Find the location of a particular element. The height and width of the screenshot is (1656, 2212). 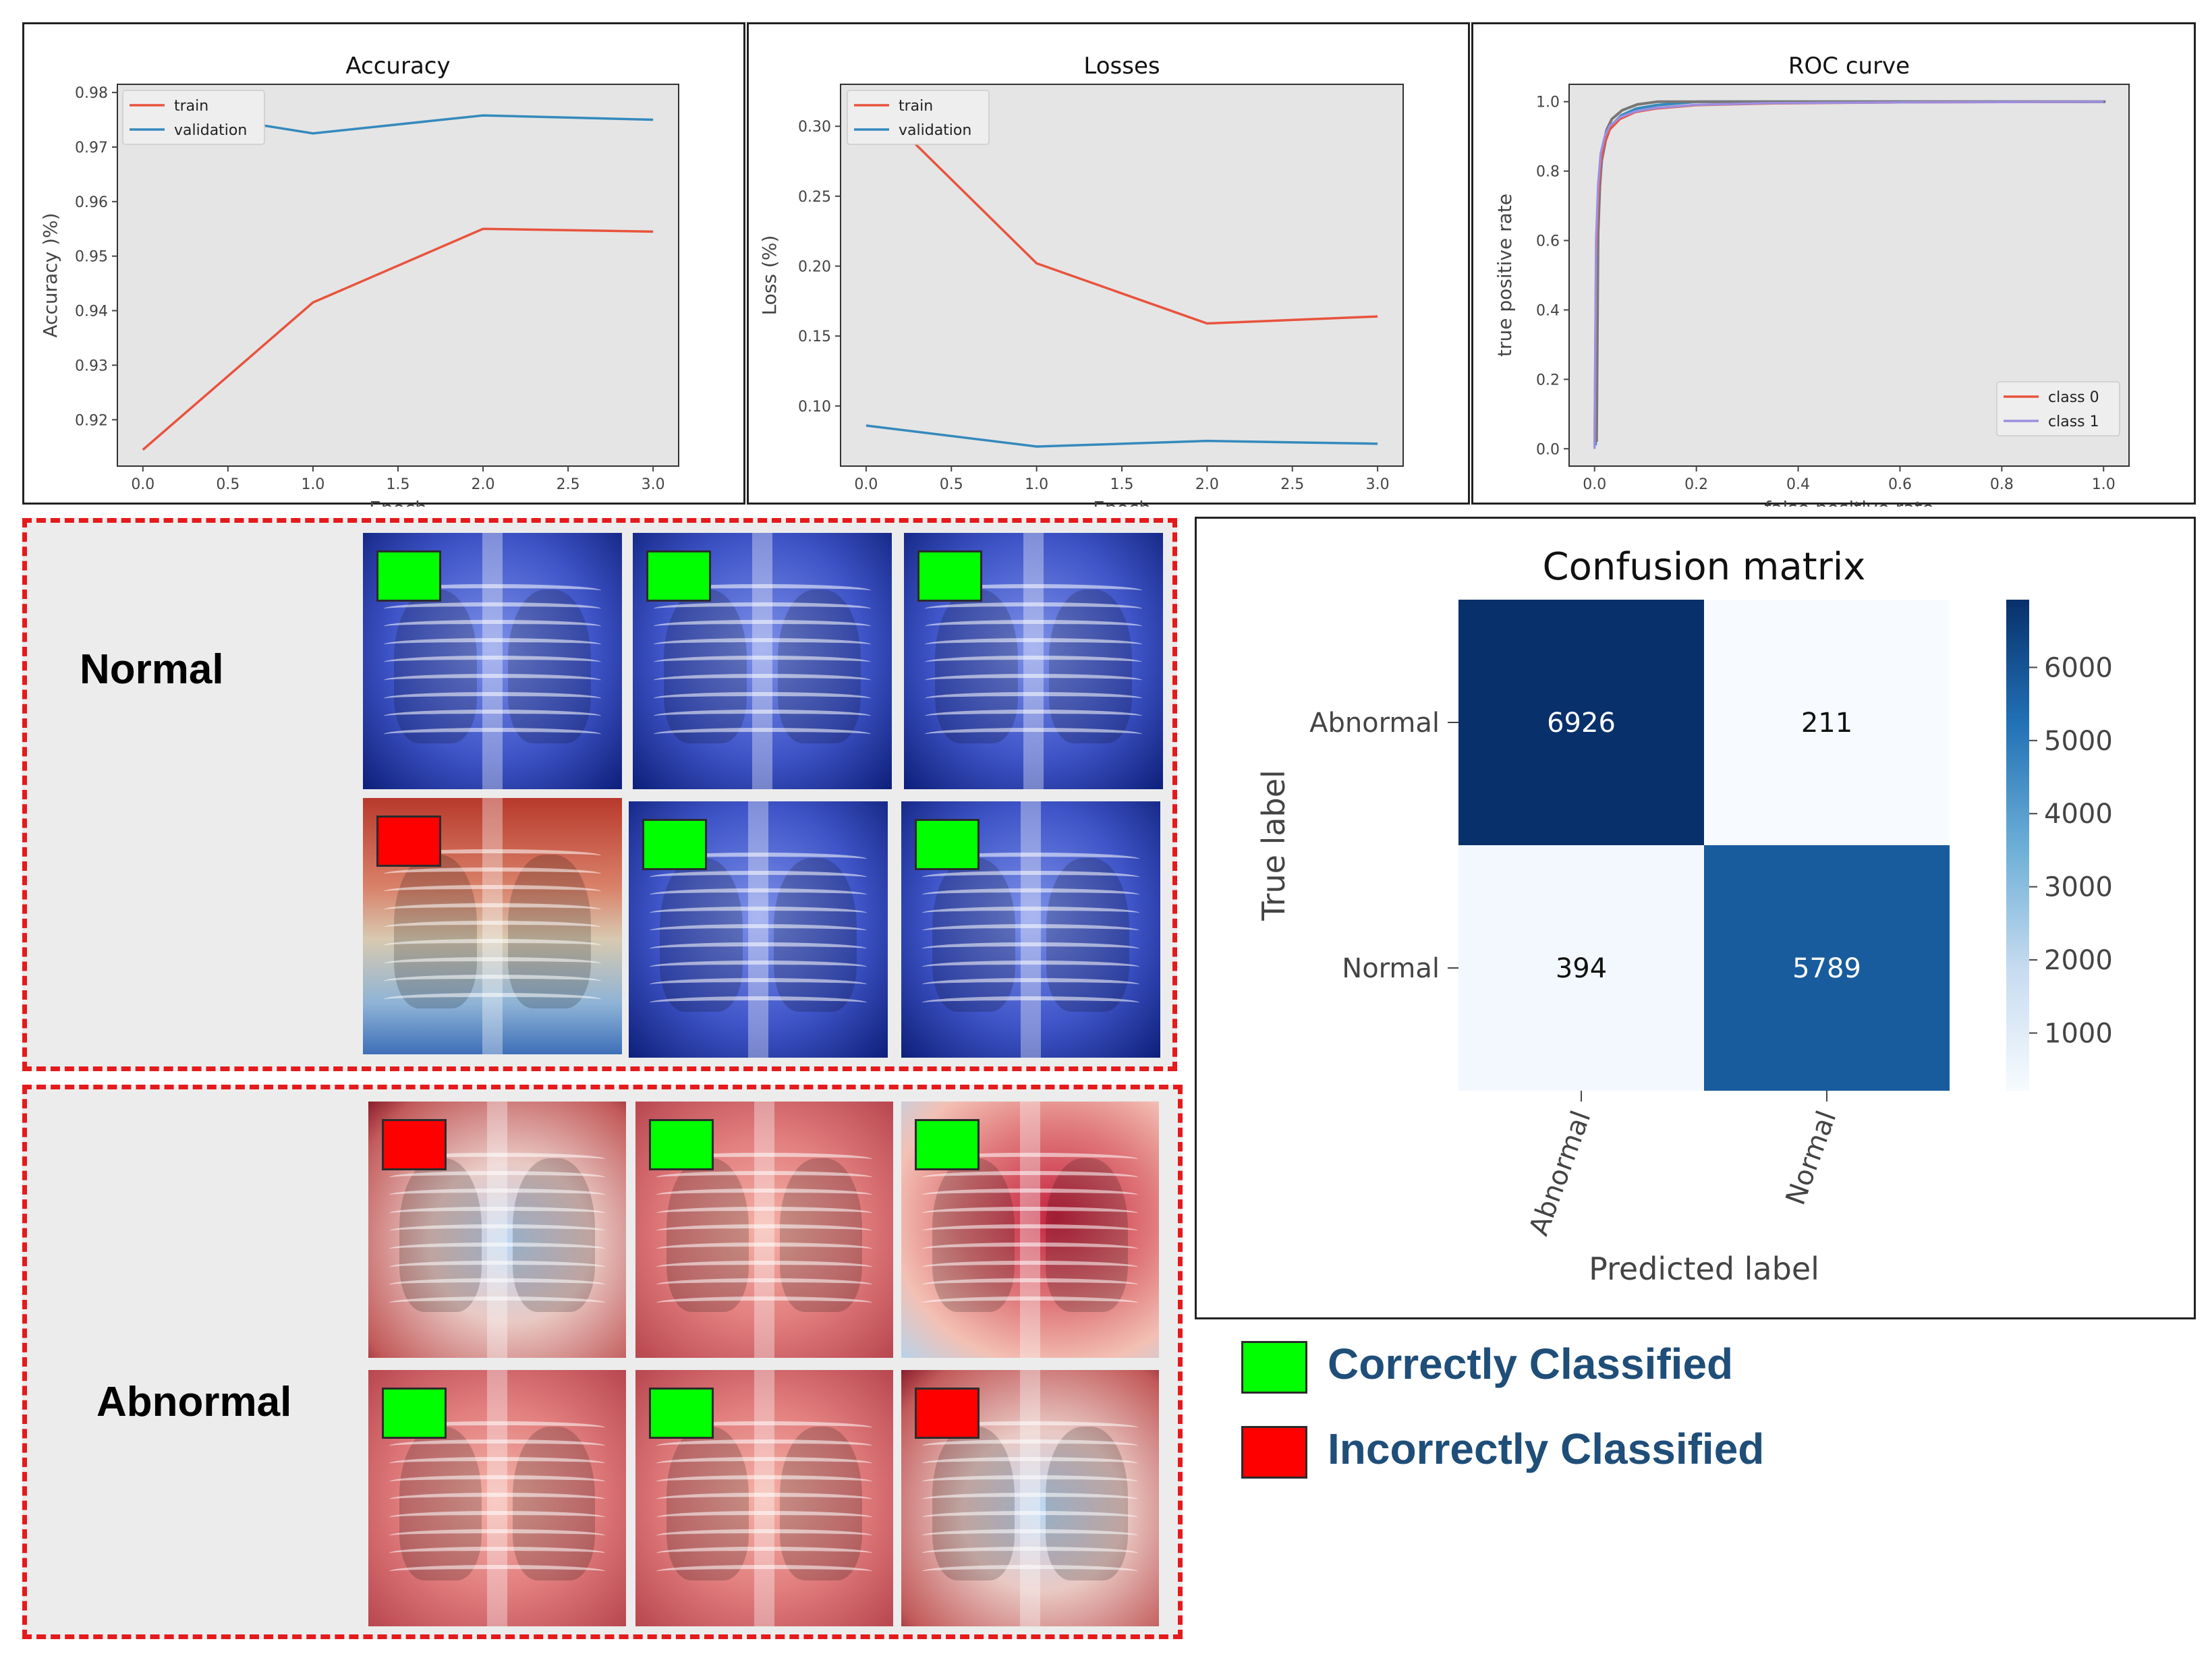

y-tick-label: 0.98 is located at coordinates (91, 93).